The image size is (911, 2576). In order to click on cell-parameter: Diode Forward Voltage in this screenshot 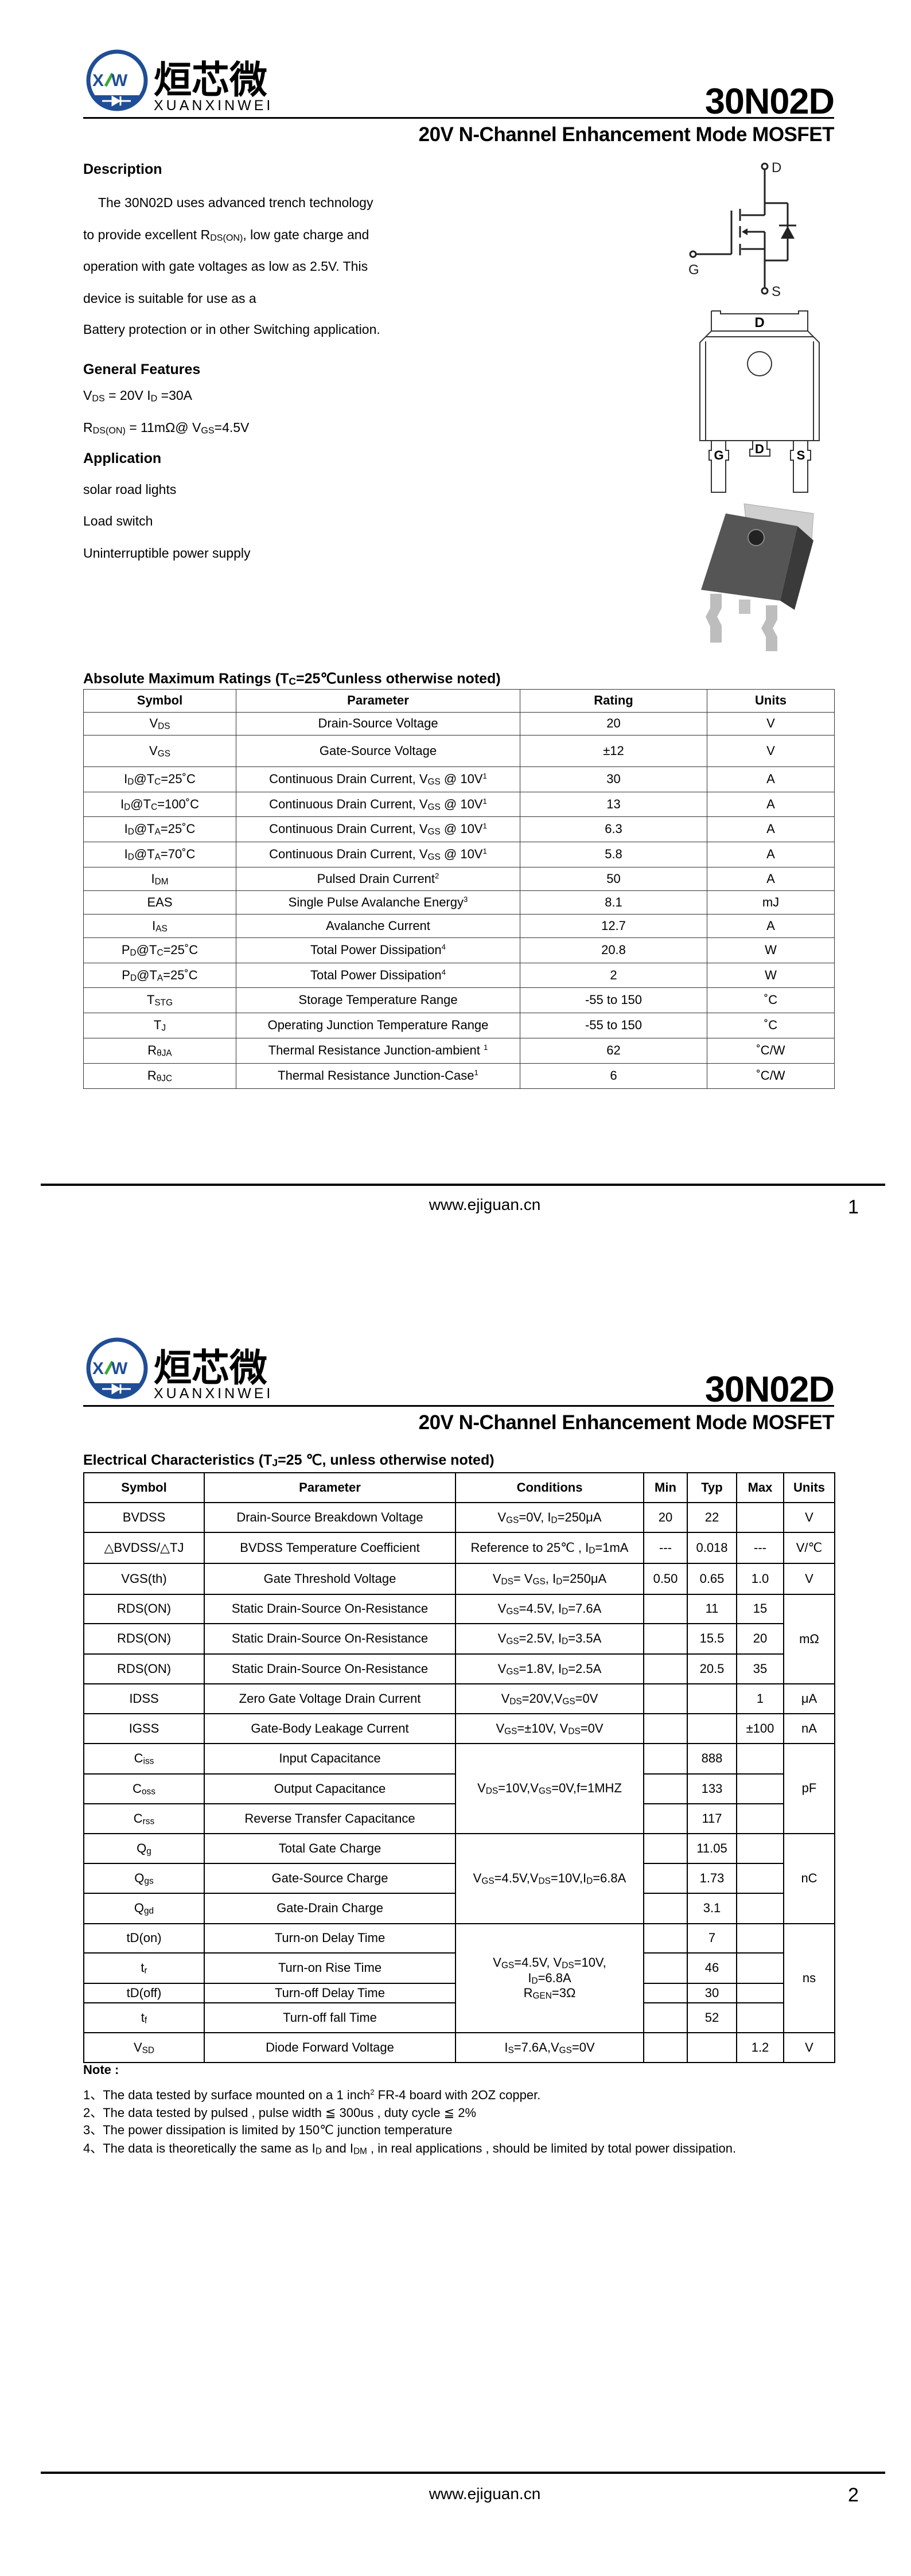, I will do `click(330, 2047)`.